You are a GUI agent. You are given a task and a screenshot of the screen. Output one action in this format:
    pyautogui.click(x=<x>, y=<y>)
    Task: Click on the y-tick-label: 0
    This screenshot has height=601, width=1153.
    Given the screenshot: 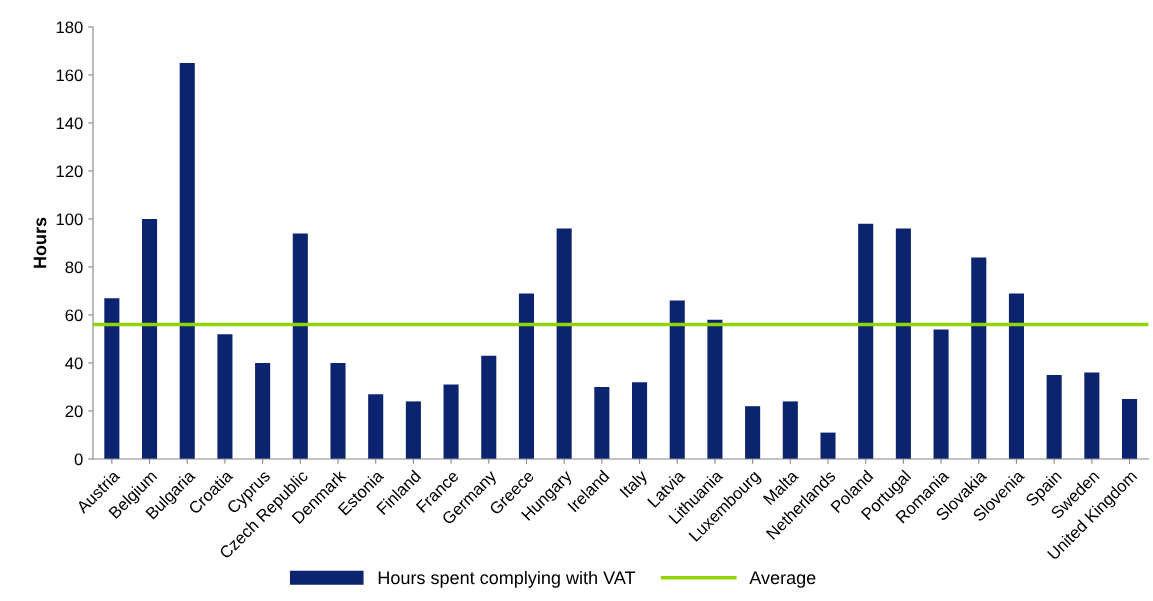 What is the action you would take?
    pyautogui.click(x=78, y=459)
    